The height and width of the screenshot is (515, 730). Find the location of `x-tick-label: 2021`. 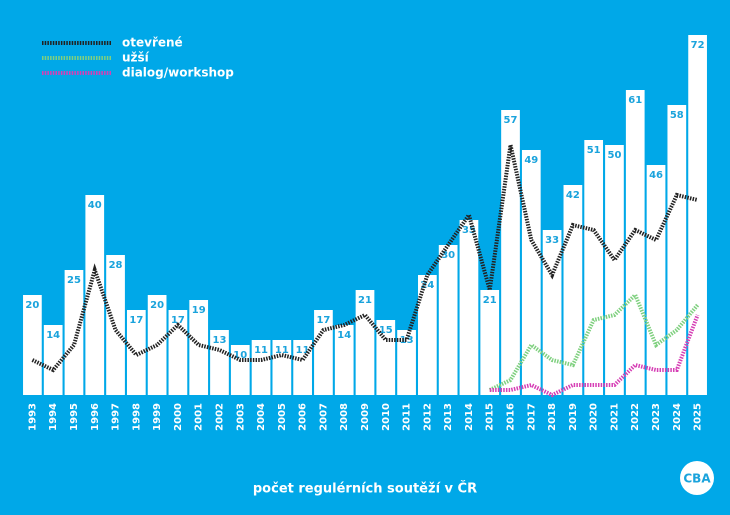

x-tick-label: 2021 is located at coordinates (614, 417).